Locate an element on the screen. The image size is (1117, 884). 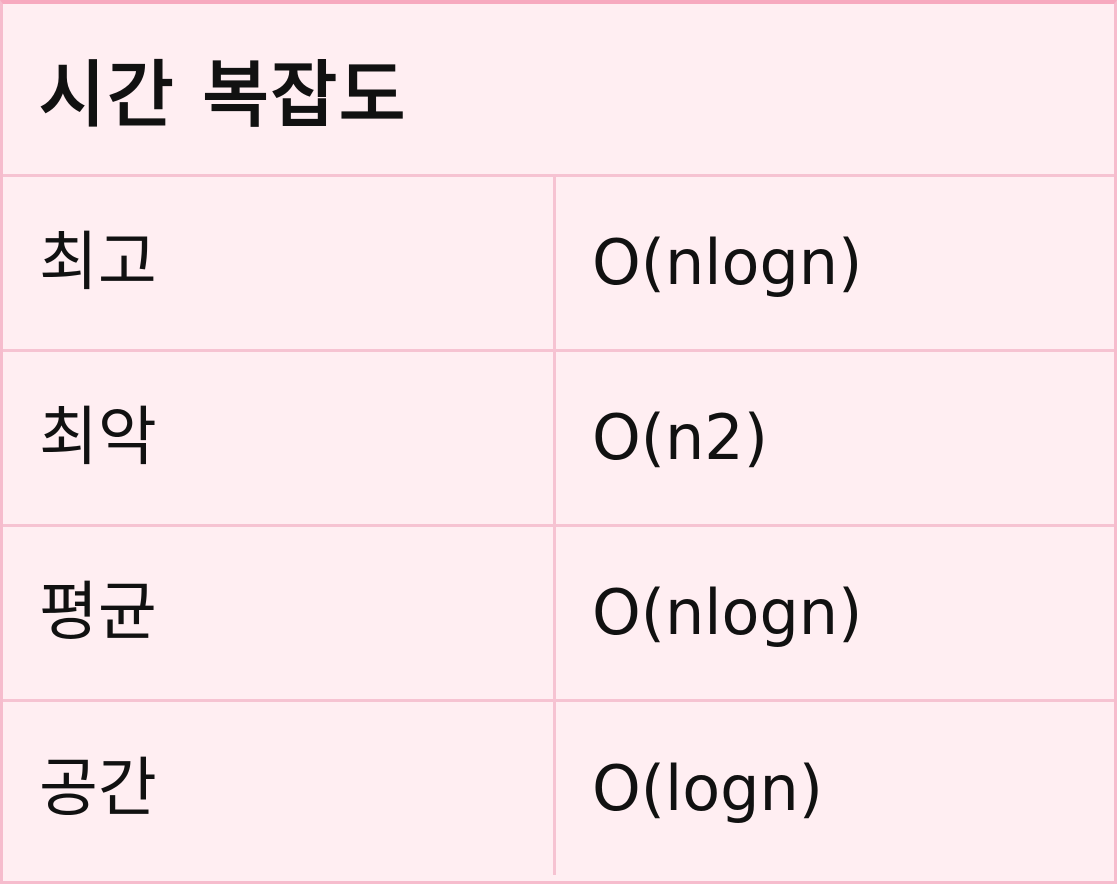
row-value-best: O(nlogn) is located at coordinates (727, 262).